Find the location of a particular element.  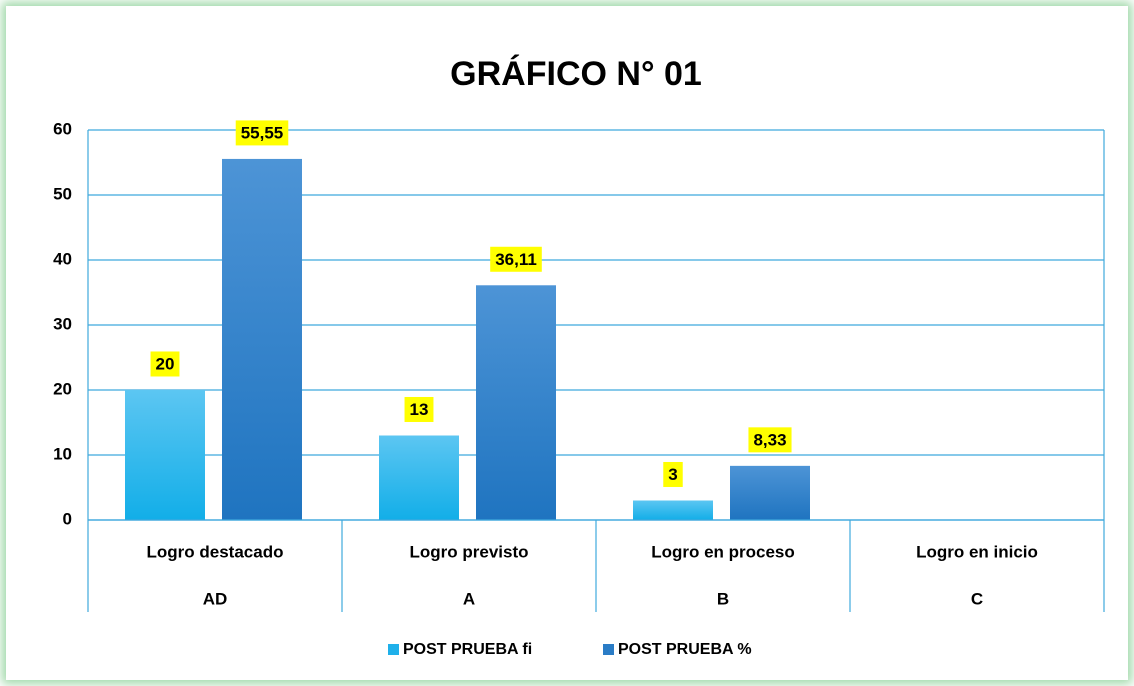

legend-label: POST PRUEBA % is located at coordinates (685, 649).